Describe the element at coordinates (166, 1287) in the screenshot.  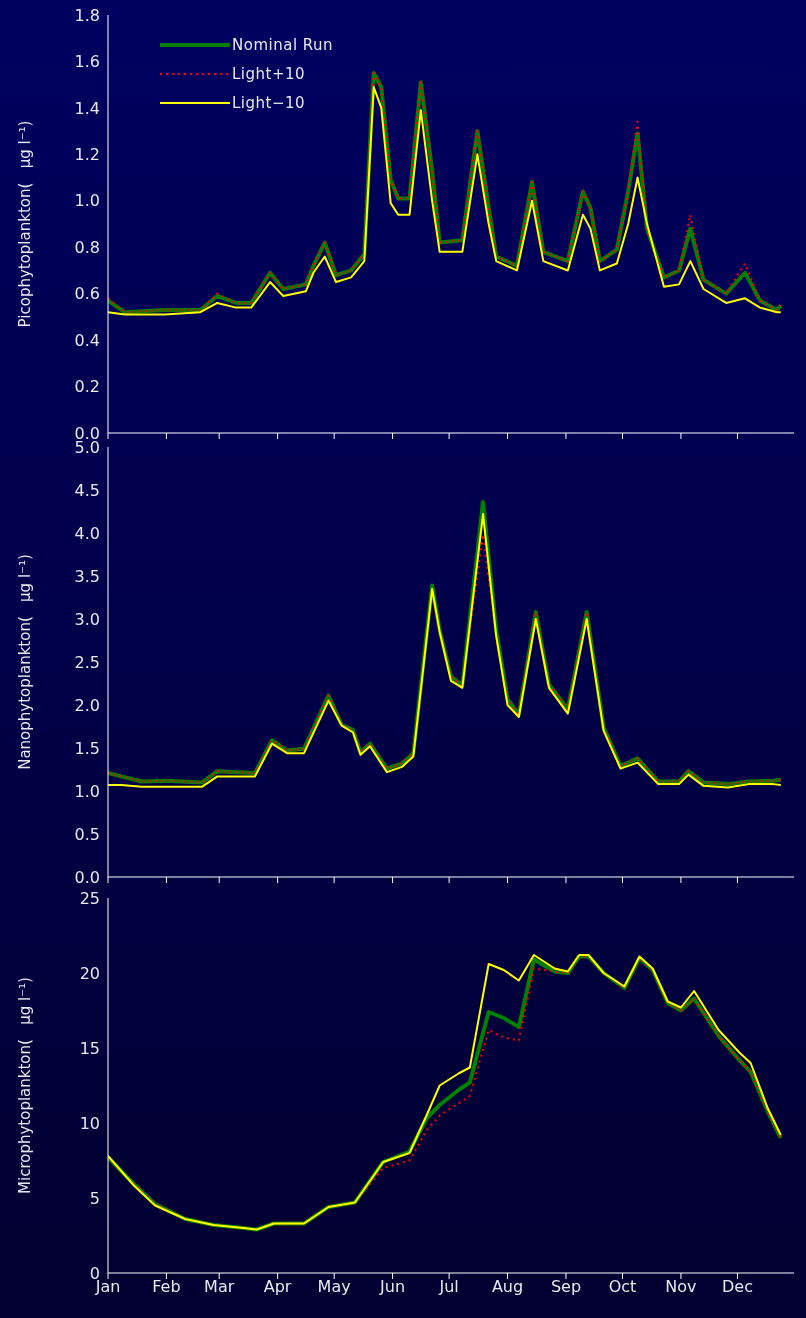
I see `x-tick-label: Feb` at that location.